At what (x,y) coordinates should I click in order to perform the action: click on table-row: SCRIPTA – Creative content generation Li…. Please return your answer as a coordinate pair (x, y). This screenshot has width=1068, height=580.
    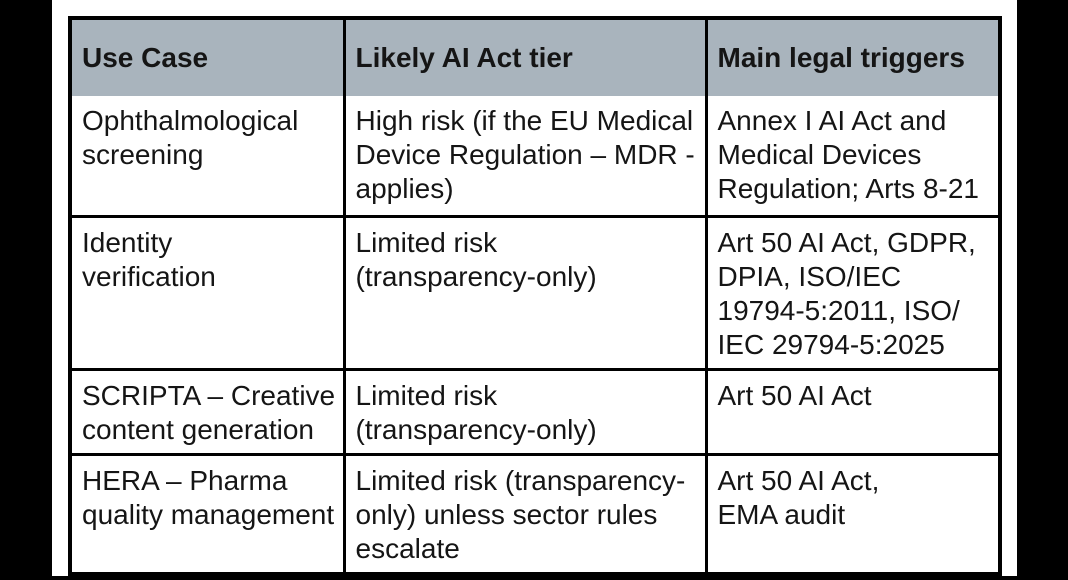
    Looking at the image, I should click on (535, 410).